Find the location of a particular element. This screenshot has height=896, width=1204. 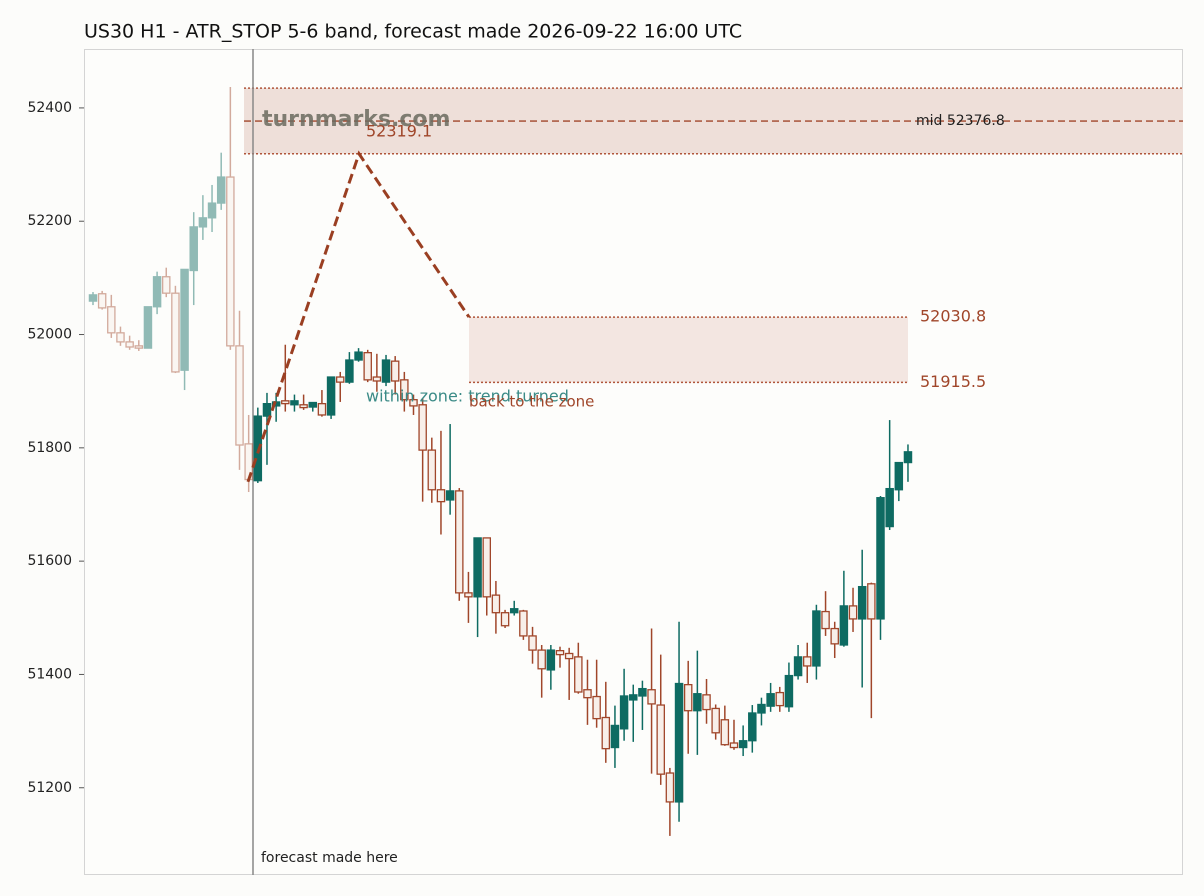

y-tick-label: 52400 is located at coordinates (49, 108).